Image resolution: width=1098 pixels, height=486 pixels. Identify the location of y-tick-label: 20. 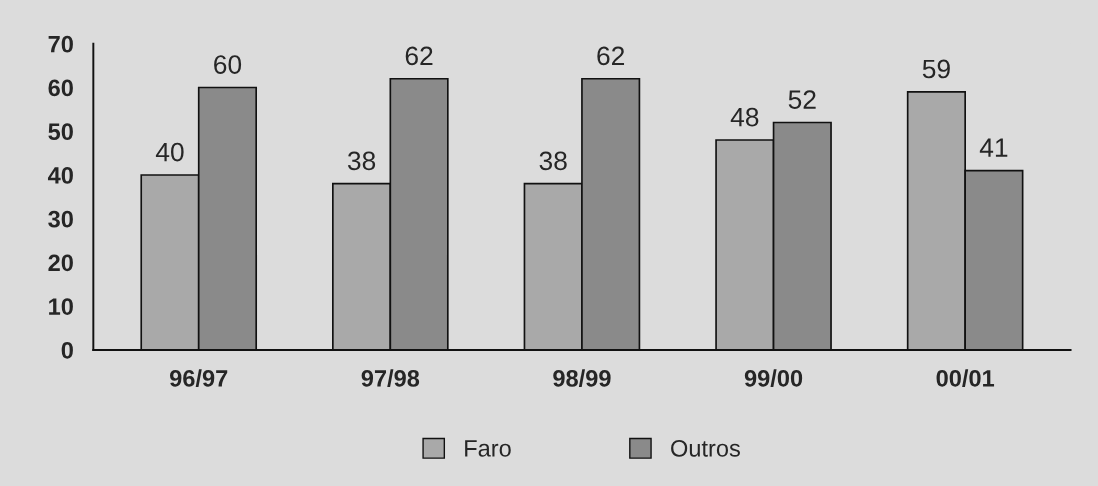
(60, 263).